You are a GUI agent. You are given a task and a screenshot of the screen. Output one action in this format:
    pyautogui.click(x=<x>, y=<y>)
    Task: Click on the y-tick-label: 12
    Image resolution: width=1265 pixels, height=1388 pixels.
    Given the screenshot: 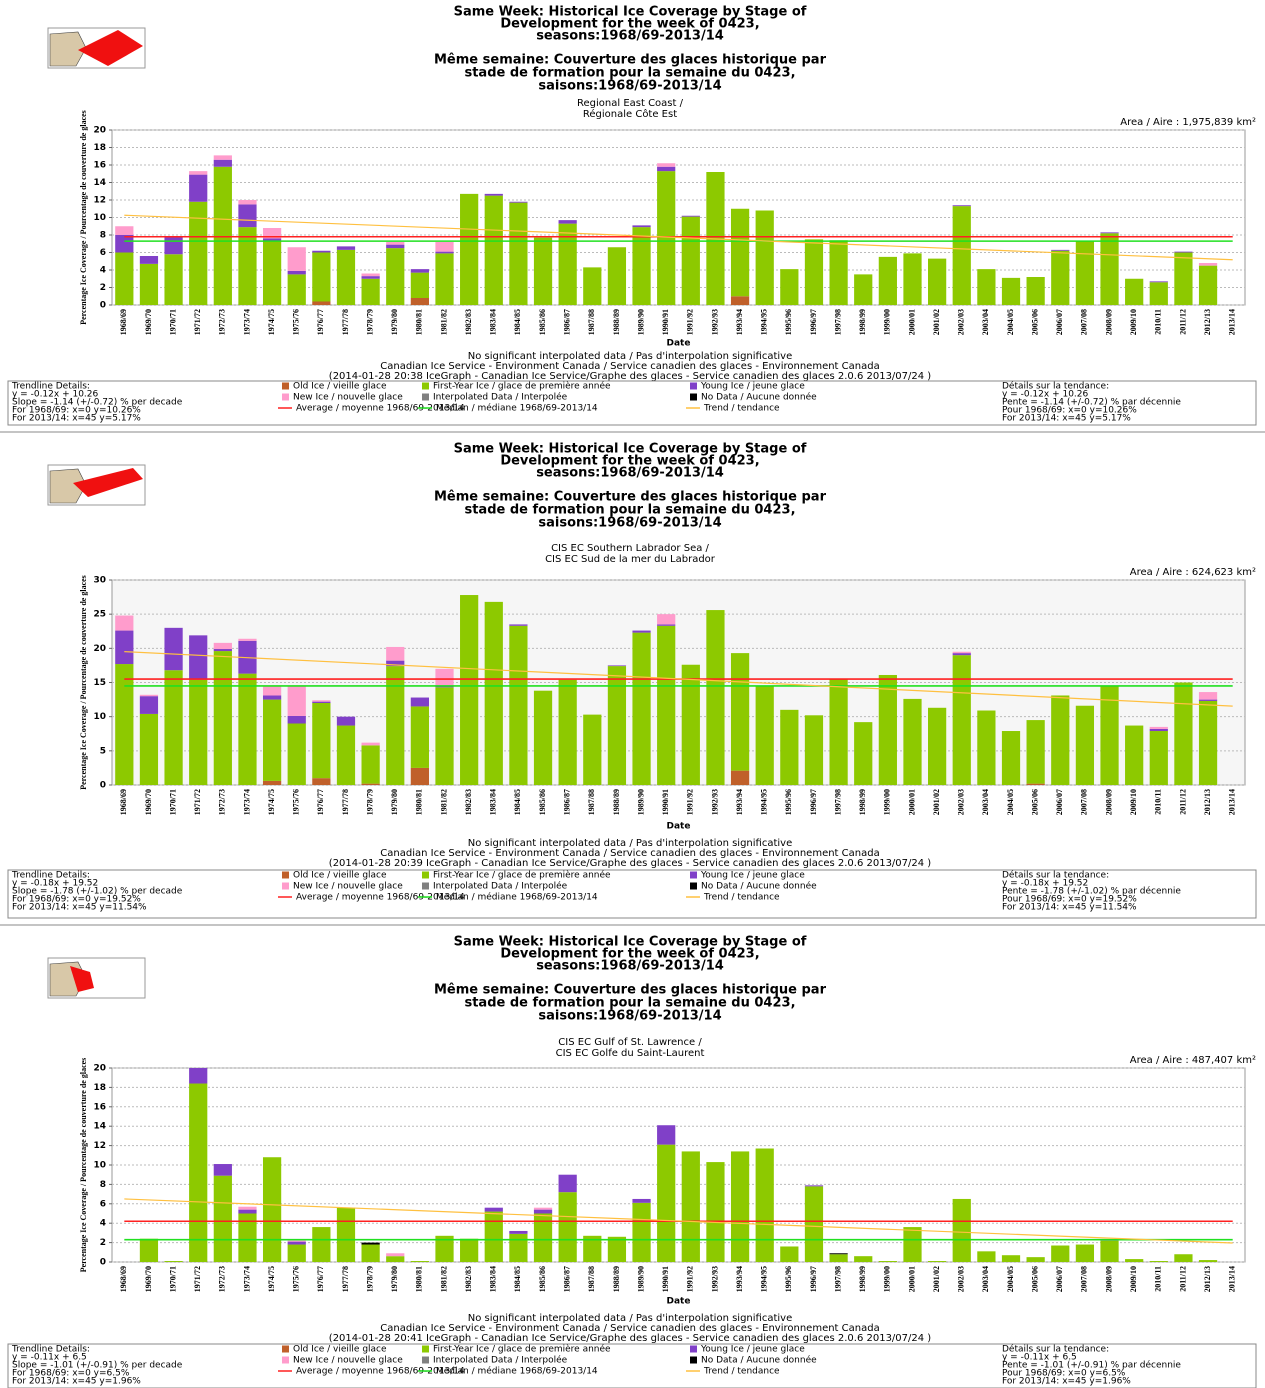 What is the action you would take?
    pyautogui.click(x=99, y=1146)
    